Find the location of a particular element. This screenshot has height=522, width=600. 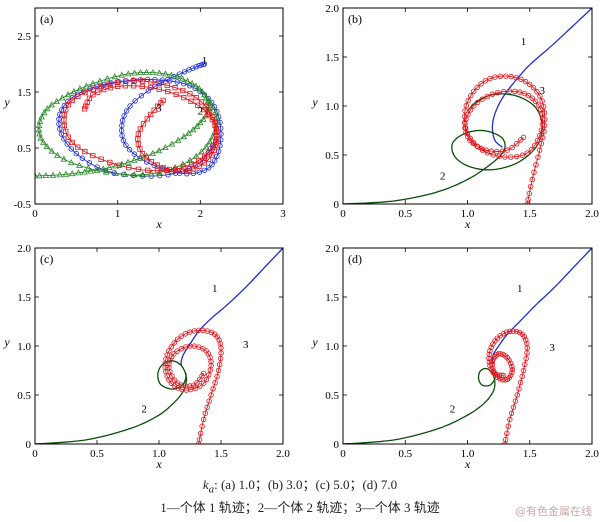

y-axis-title-c: y is located at coordinates (6, 342).